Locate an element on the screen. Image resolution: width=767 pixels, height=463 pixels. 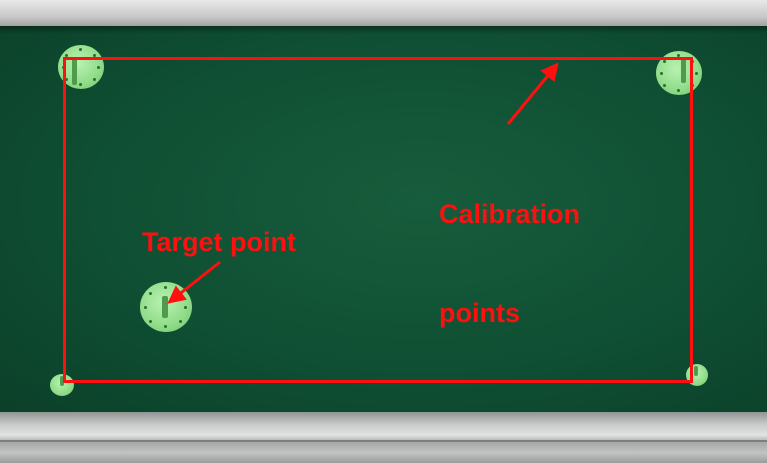
calibration-arrow is located at coordinates (532, 93).